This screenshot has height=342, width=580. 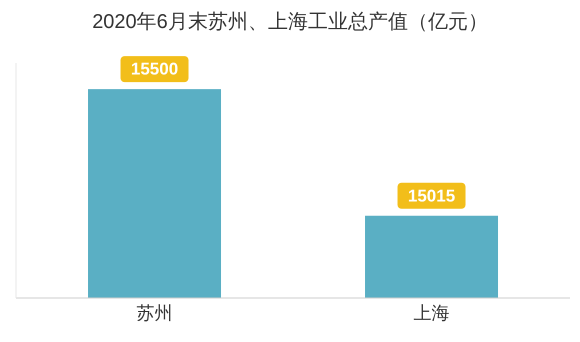 I want to click on x-tick-label: 苏州, so click(x=154, y=312).